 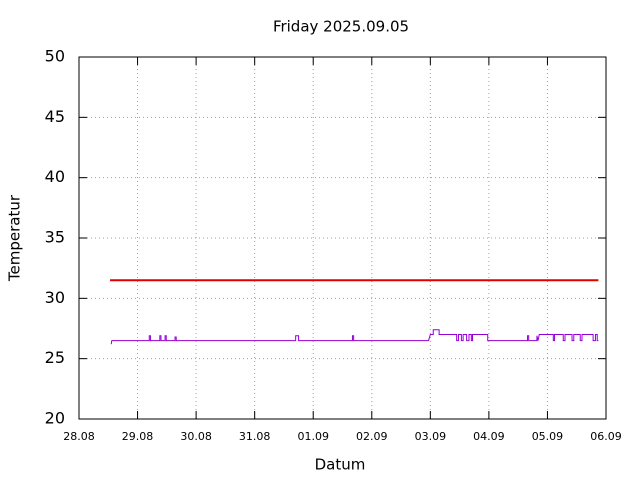 I want to click on y-tick-label: 50, so click(x=55, y=56).